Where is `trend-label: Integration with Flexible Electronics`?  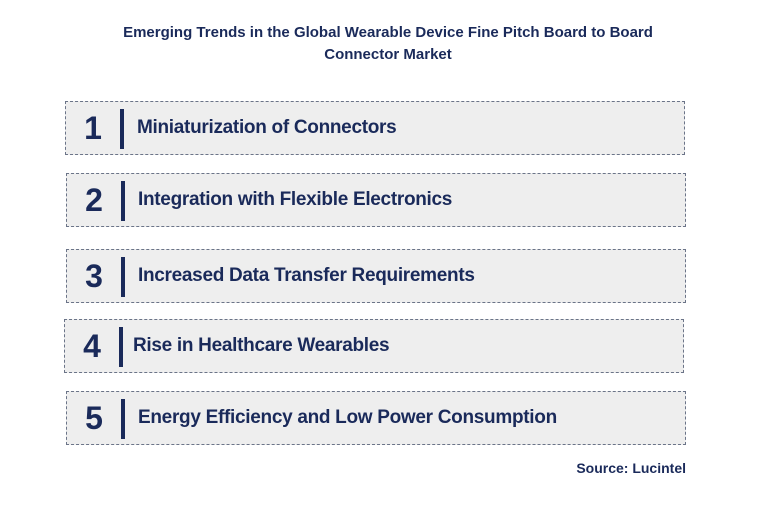 trend-label: Integration with Flexible Electronics is located at coordinates (295, 199).